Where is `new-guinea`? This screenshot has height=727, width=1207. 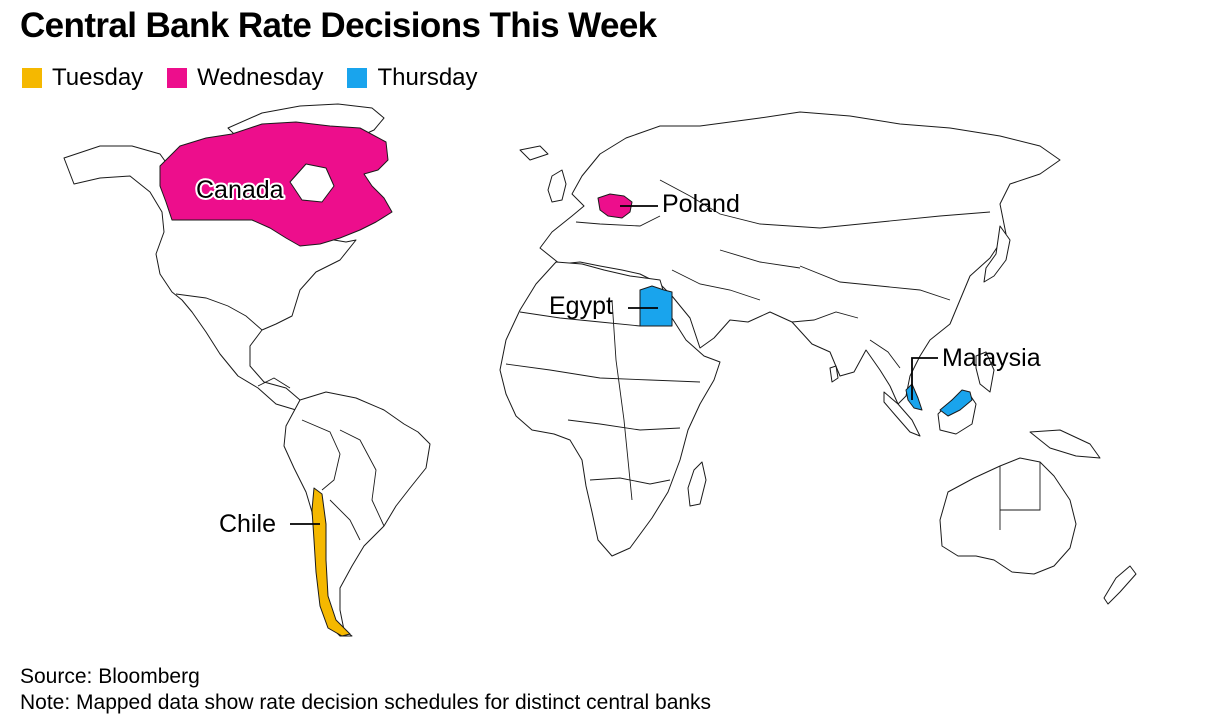 new-guinea is located at coordinates (1065, 444).